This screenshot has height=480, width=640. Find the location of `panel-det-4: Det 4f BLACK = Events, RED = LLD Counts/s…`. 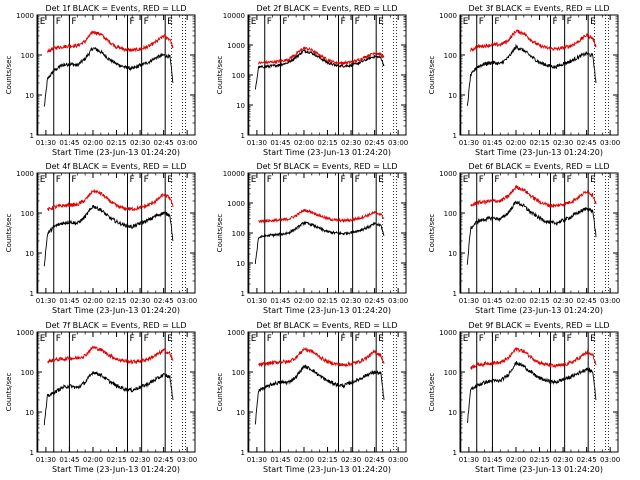

panel-det-4: Det 4f BLACK = Events, RED = LLD Counts/s… is located at coordinates (101, 238).